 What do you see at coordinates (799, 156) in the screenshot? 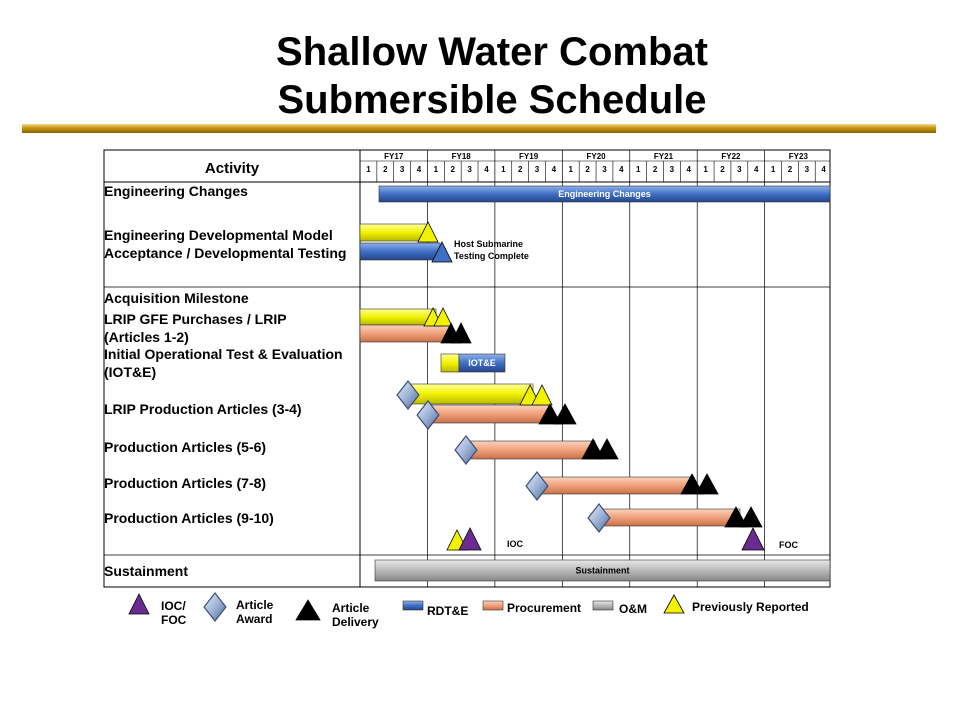
I see `fy-label: FY23` at bounding box center [799, 156].